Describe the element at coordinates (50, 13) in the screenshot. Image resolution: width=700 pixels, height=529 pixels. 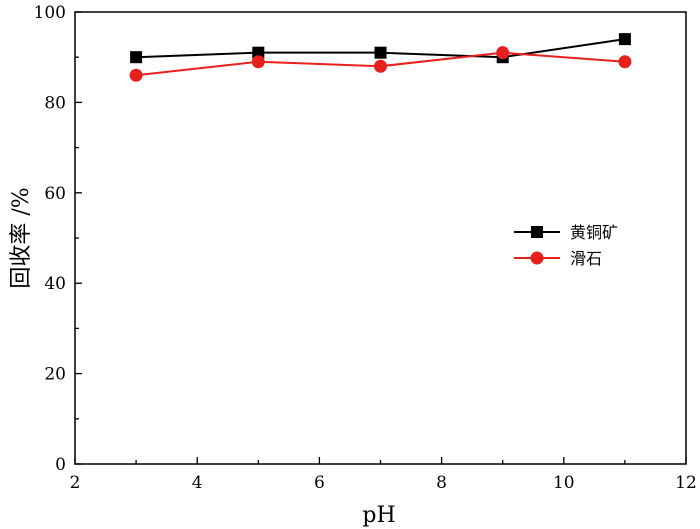
I see `y-tick-label: 100` at that location.